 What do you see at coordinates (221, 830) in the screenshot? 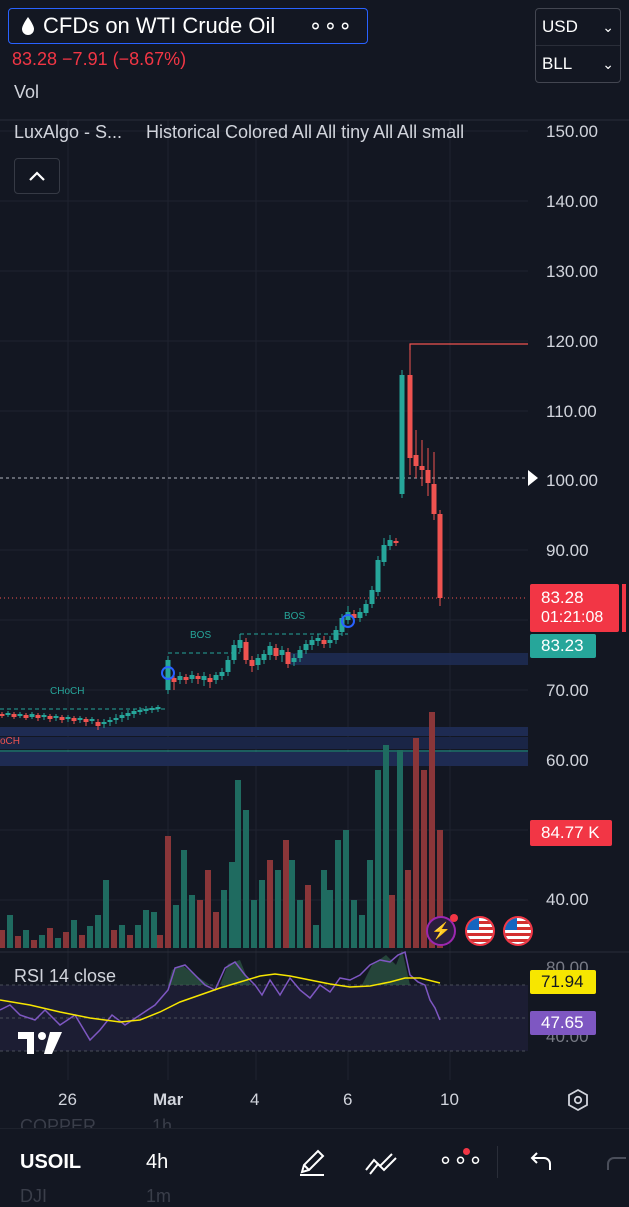
I see `volume-bars` at bounding box center [221, 830].